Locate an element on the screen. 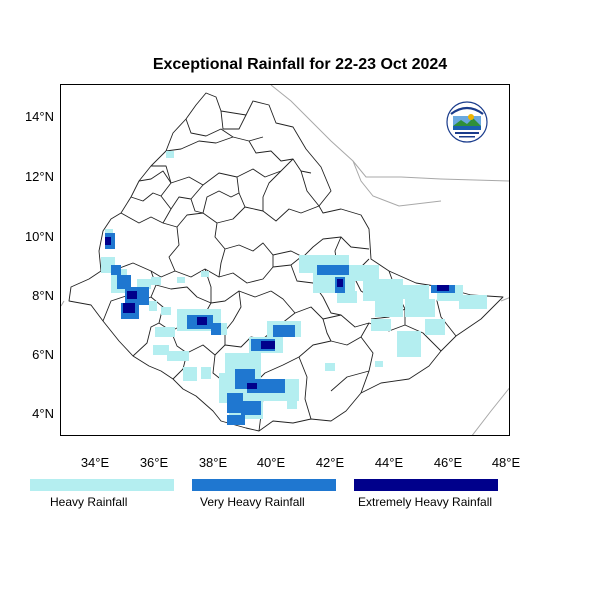 The width and height of the screenshot is (600, 600). x-tick-label: 46°E is located at coordinates (448, 462).